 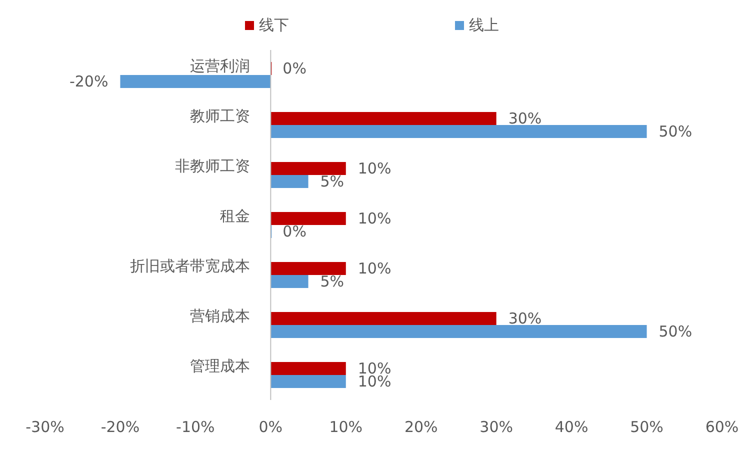 I want to click on x-tick-label: -10%, so click(x=195, y=427).